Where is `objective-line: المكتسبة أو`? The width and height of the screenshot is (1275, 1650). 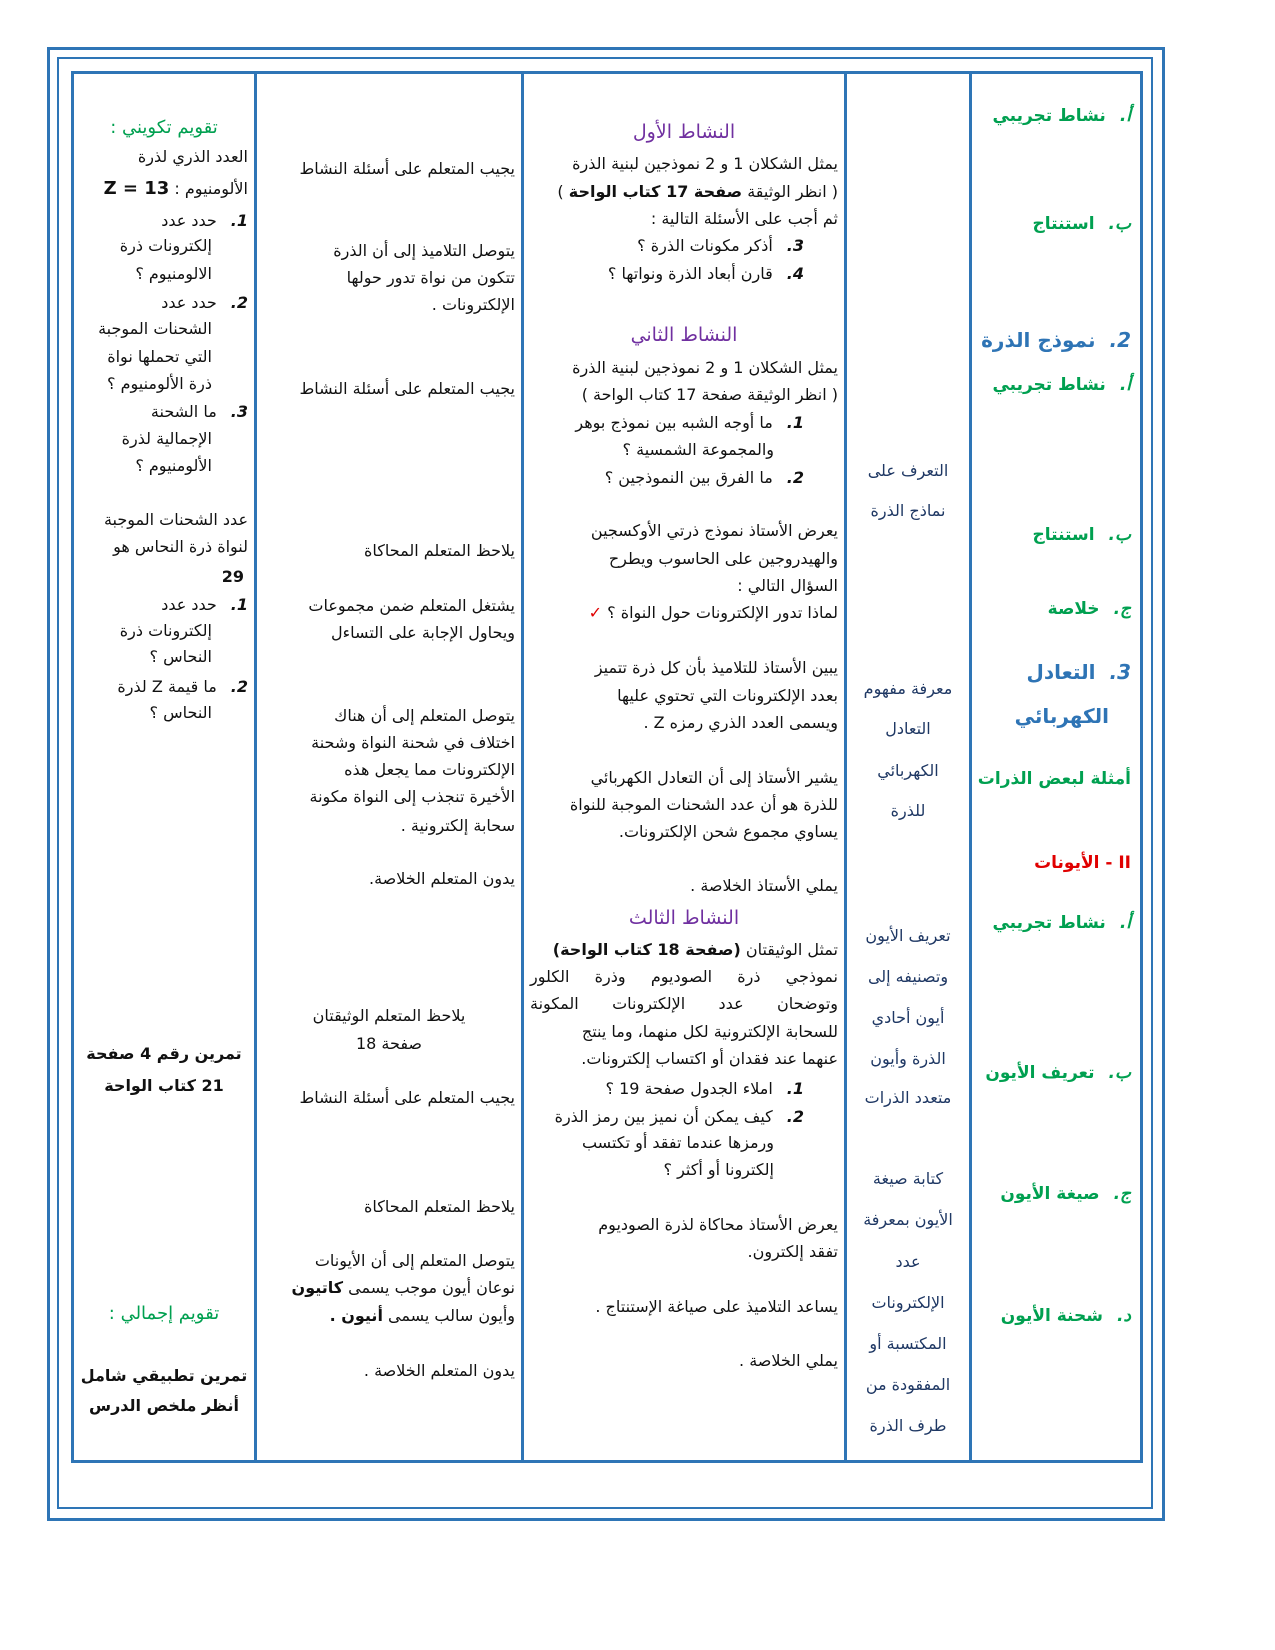 objective-line: المكتسبة أو is located at coordinates (908, 1343).